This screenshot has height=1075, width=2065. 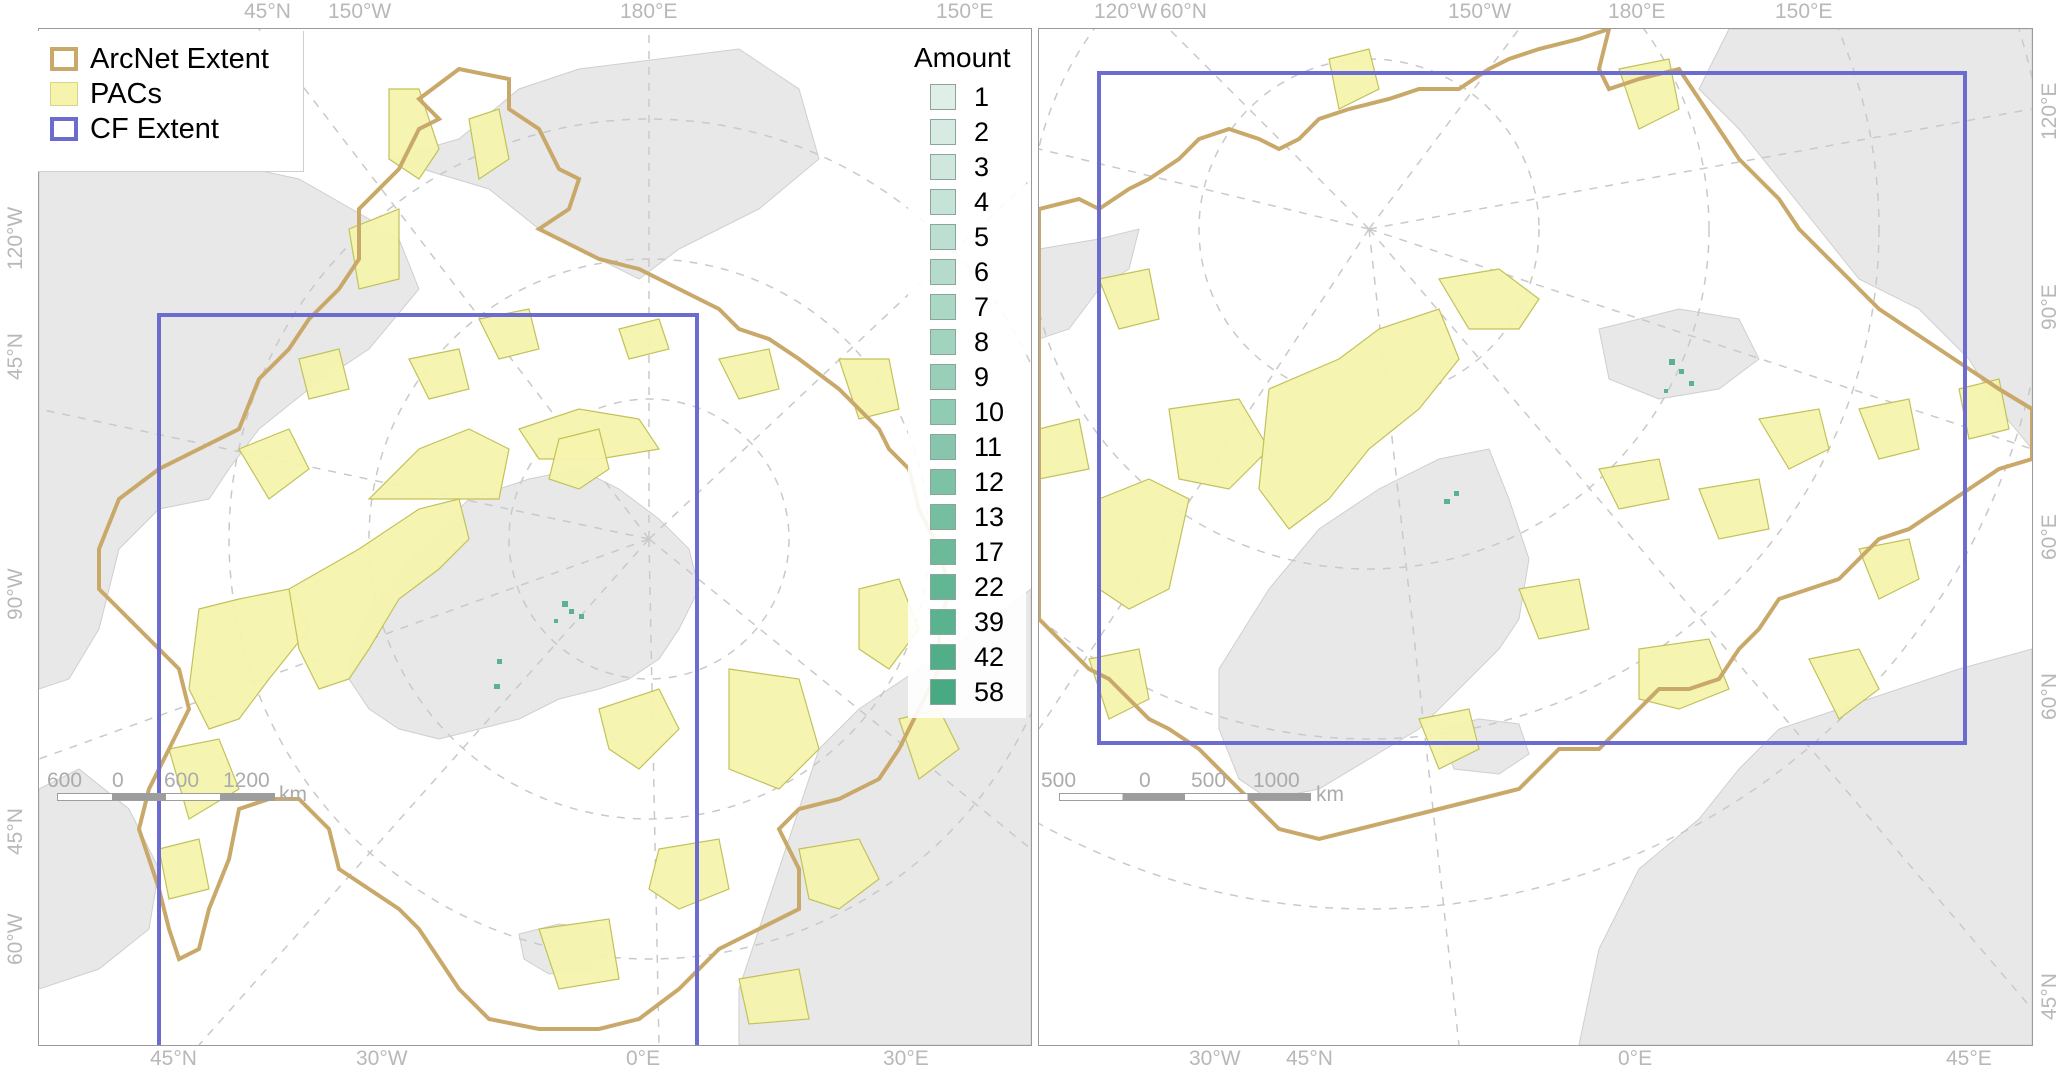 What do you see at coordinates (965, 11) in the screenshot?
I see `tick-left-top-3: 150°E` at bounding box center [965, 11].